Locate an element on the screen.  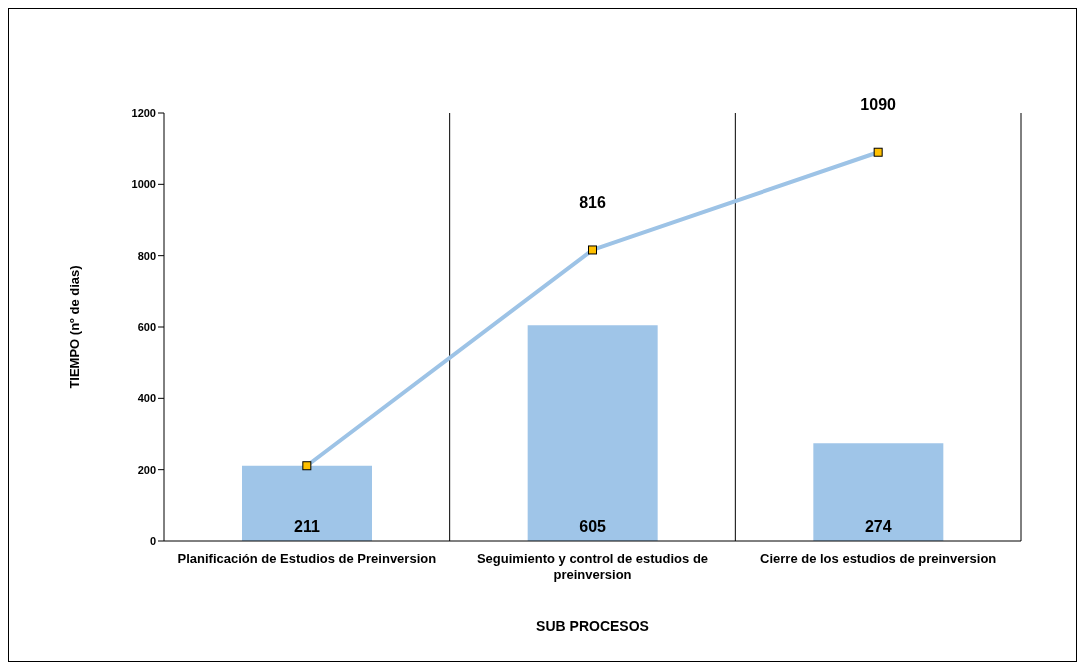
y-tick-label: 1200 is located at coordinates (143, 112).